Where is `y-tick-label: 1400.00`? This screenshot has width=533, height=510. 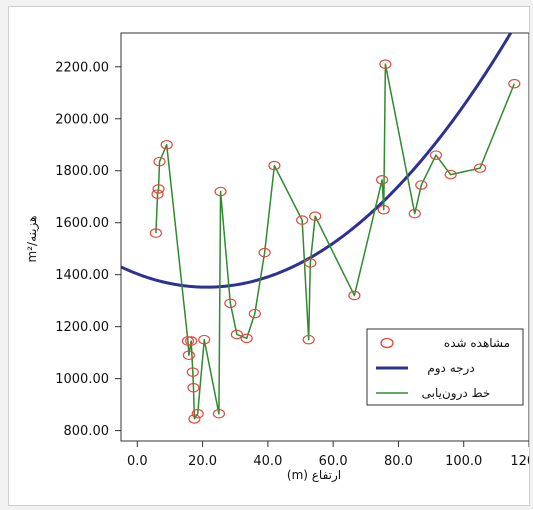
y-tick-label: 1400.00 is located at coordinates (82, 275).